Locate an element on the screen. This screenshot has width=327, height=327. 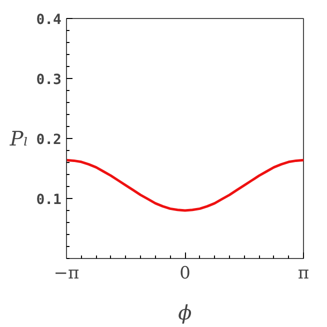
y-tick-label: 0.1 is located at coordinates (49, 200).